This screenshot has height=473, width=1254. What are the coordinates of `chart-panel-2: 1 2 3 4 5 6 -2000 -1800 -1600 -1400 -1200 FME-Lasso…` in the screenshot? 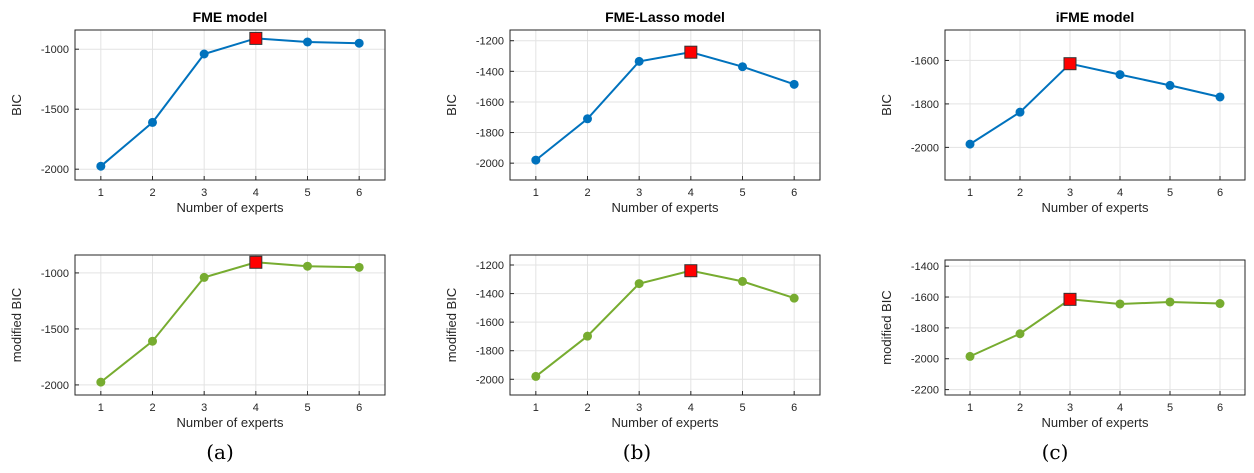 It's located at (632, 112).